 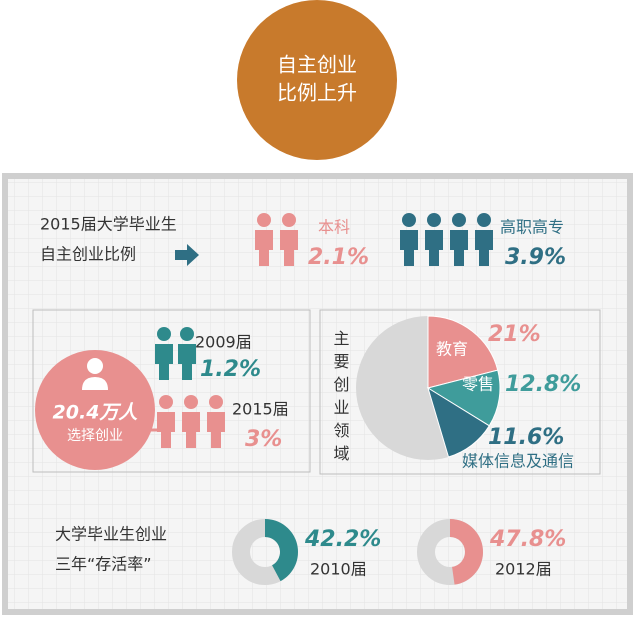 I want to click on group-name: 高职高专, so click(x=532, y=227).